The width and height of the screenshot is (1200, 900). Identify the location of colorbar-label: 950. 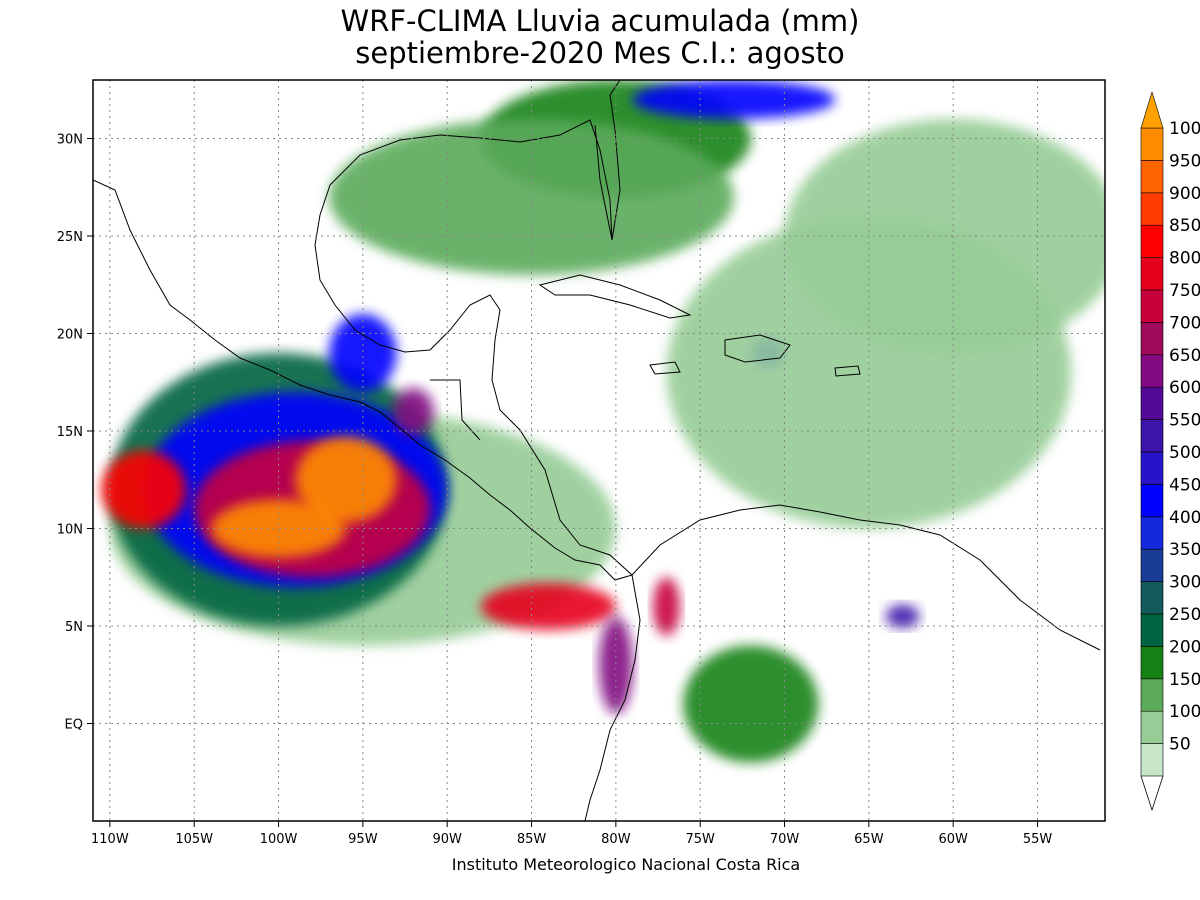
(1184, 161).